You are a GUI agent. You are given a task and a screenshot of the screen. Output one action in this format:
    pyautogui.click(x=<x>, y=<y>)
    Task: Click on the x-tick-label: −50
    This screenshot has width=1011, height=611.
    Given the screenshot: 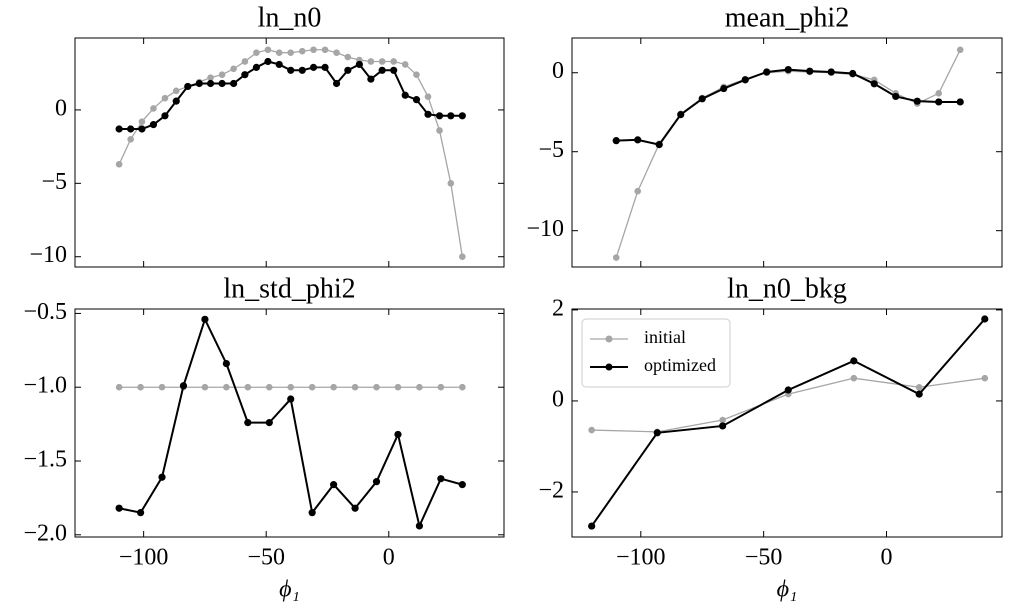 What is the action you would take?
    pyautogui.click(x=764, y=558)
    